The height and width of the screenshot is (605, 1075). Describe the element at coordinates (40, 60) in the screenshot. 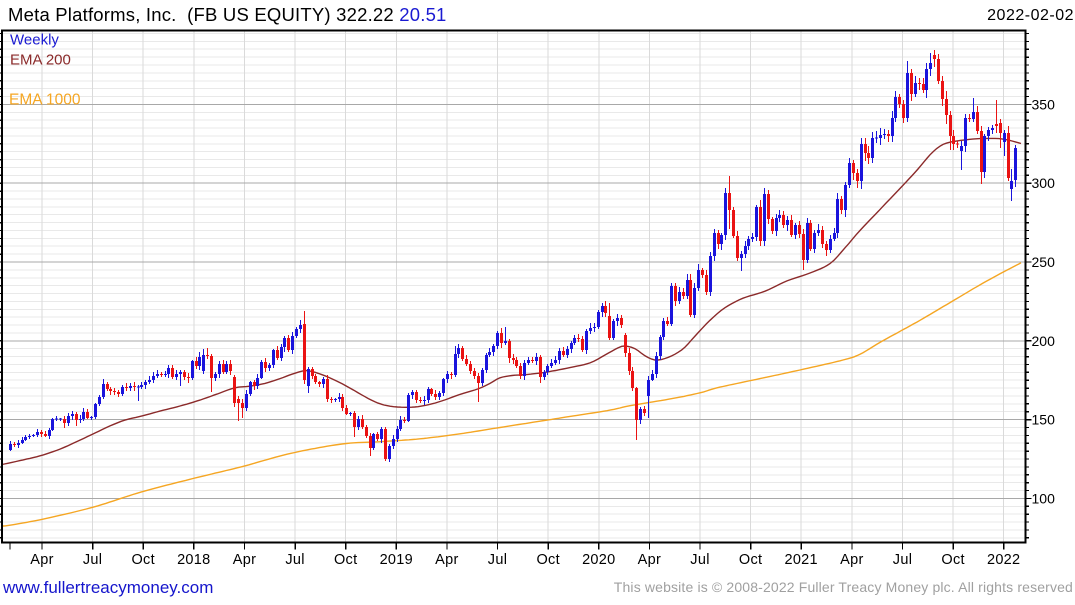

I see `svg-text: EMA 200` at that location.